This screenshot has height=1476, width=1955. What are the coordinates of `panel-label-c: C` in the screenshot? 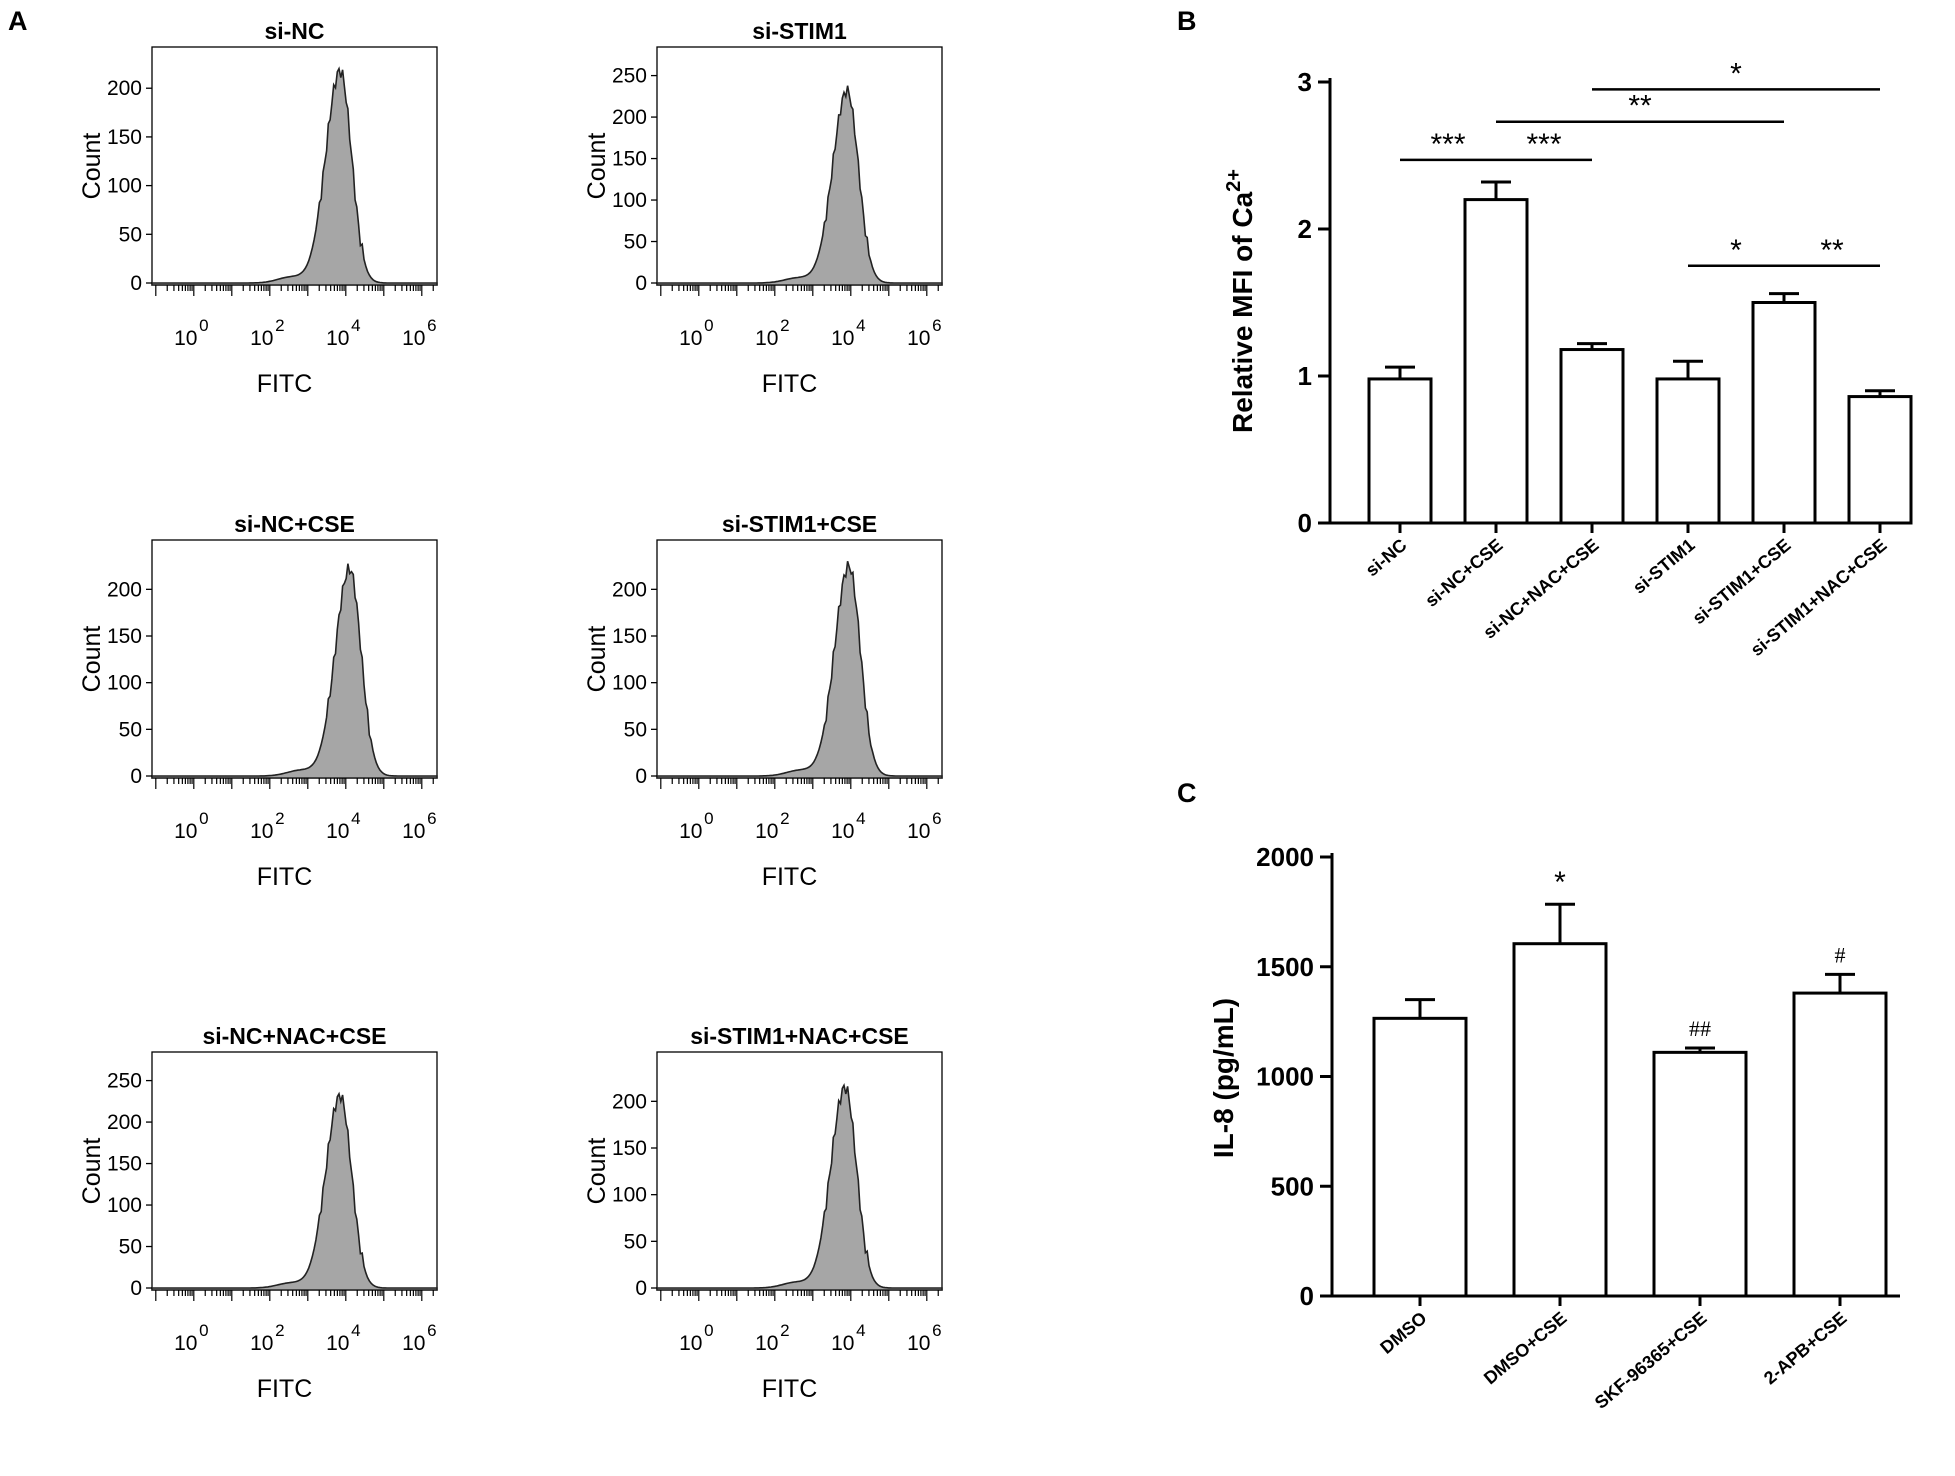 It's located at (1187, 793).